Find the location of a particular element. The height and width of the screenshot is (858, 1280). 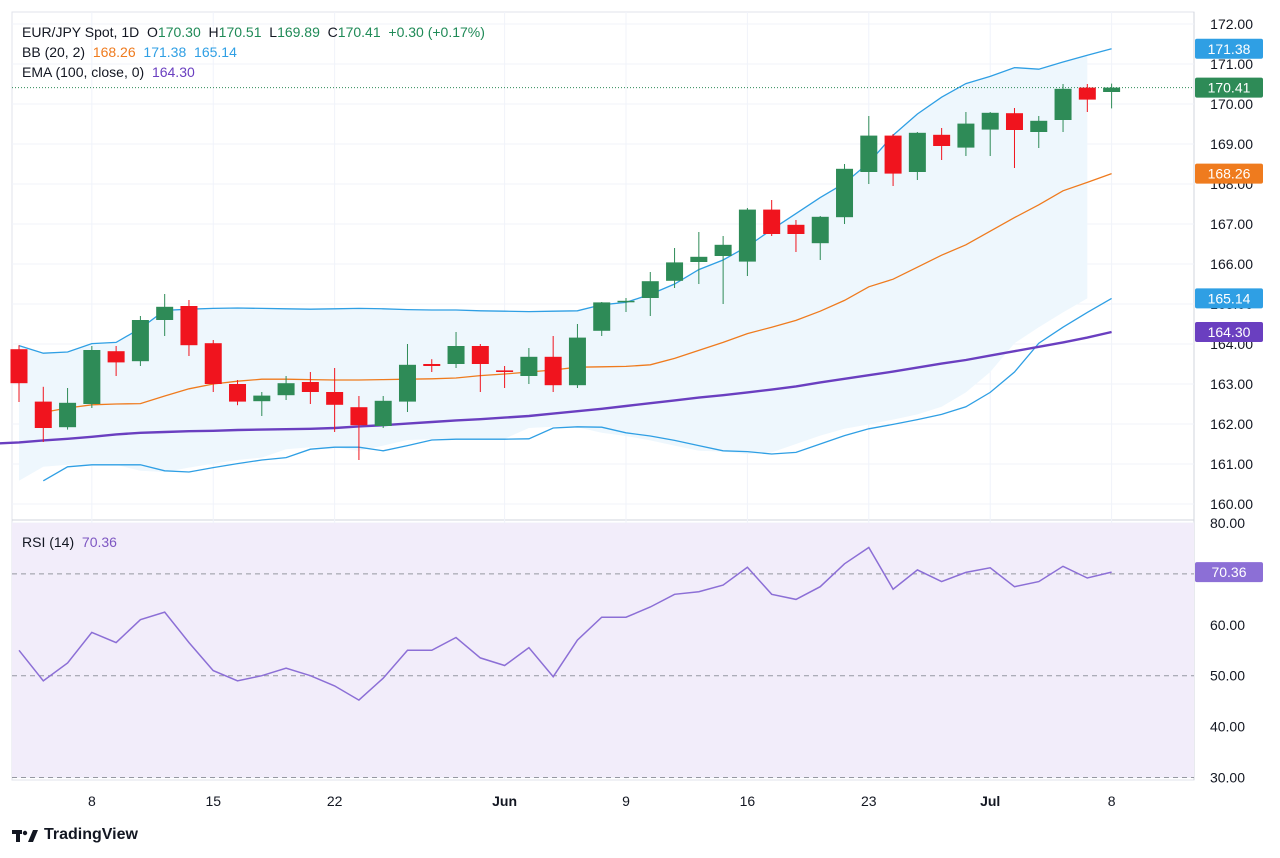

price-badge: 168.26 is located at coordinates (1229, 173).